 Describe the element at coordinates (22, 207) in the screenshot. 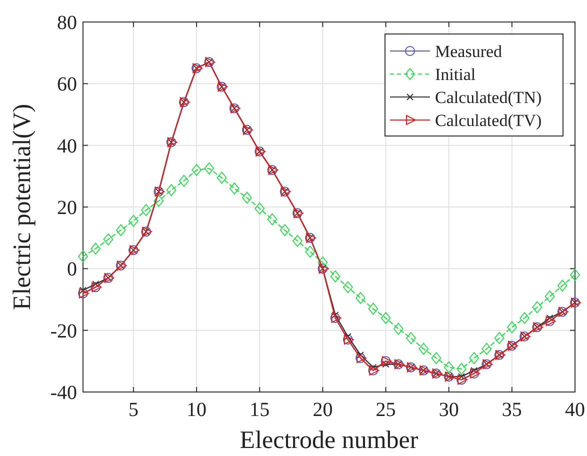

I see `y-axis-title: Electric potential(V)` at that location.